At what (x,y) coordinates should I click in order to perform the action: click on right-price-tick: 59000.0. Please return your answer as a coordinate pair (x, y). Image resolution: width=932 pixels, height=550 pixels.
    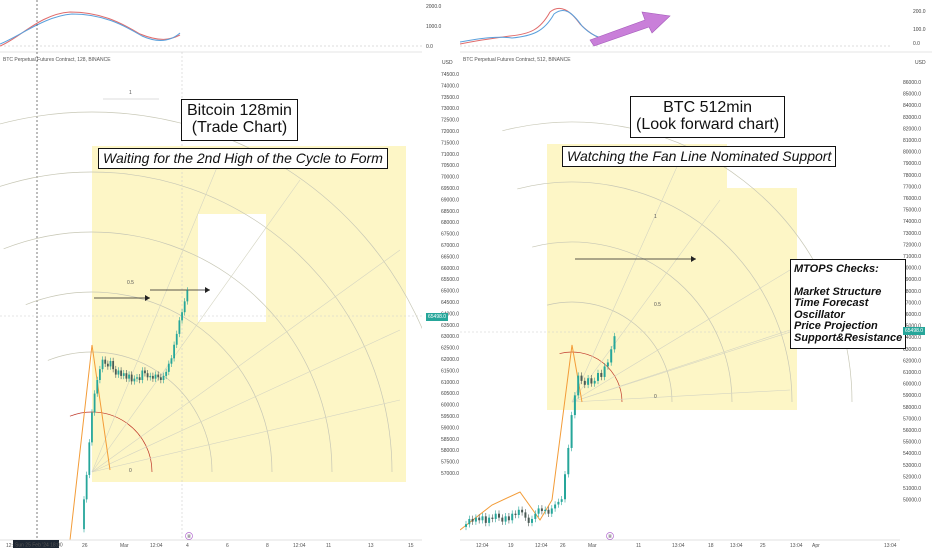
    Looking at the image, I should click on (912, 396).